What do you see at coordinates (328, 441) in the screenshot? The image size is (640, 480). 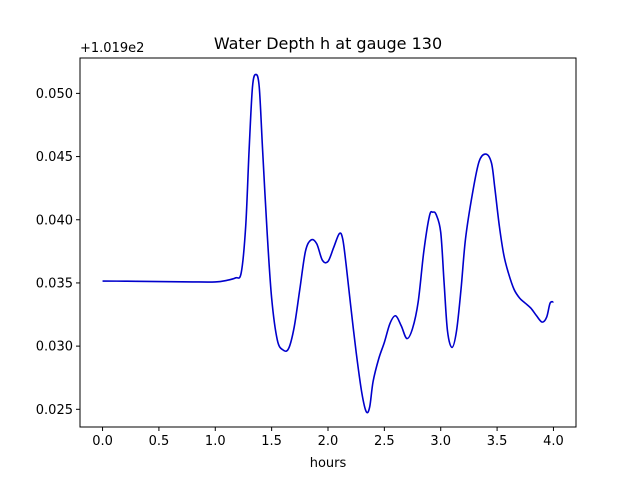 I see `x-tick-label: 2.0` at bounding box center [328, 441].